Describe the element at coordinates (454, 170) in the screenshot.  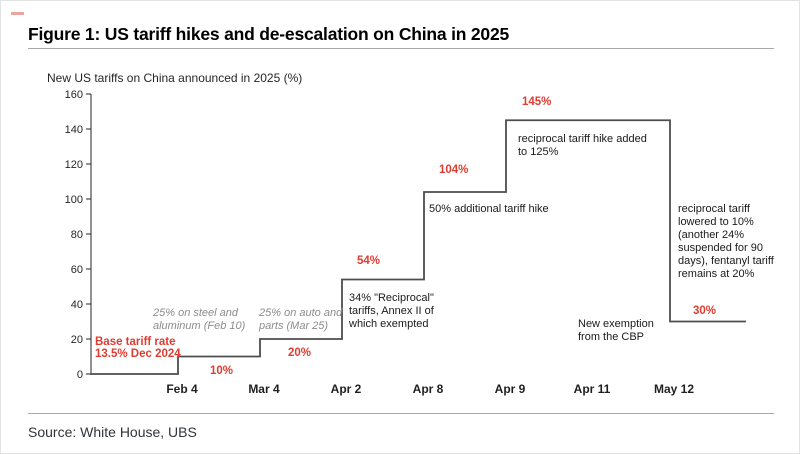
I see `label-104pct: 104%` at that location.